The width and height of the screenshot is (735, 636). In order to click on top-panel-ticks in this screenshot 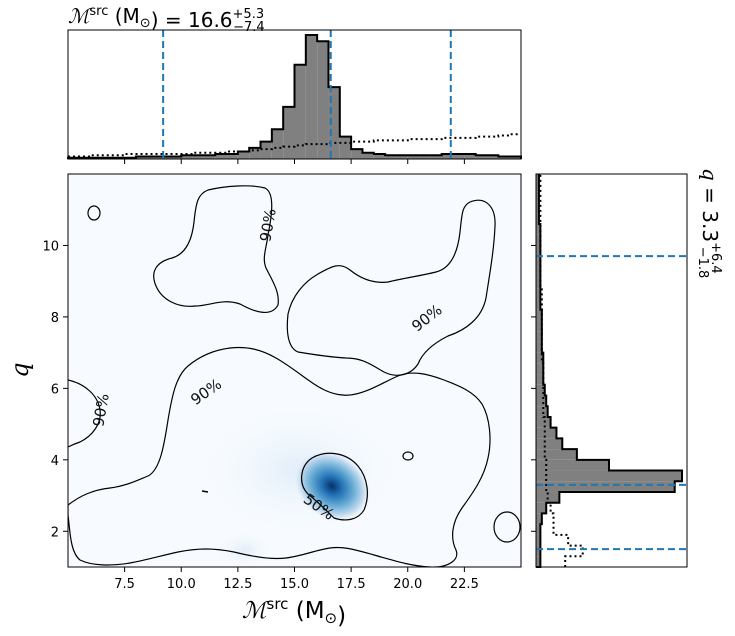, I will do `click(294, 161)`.